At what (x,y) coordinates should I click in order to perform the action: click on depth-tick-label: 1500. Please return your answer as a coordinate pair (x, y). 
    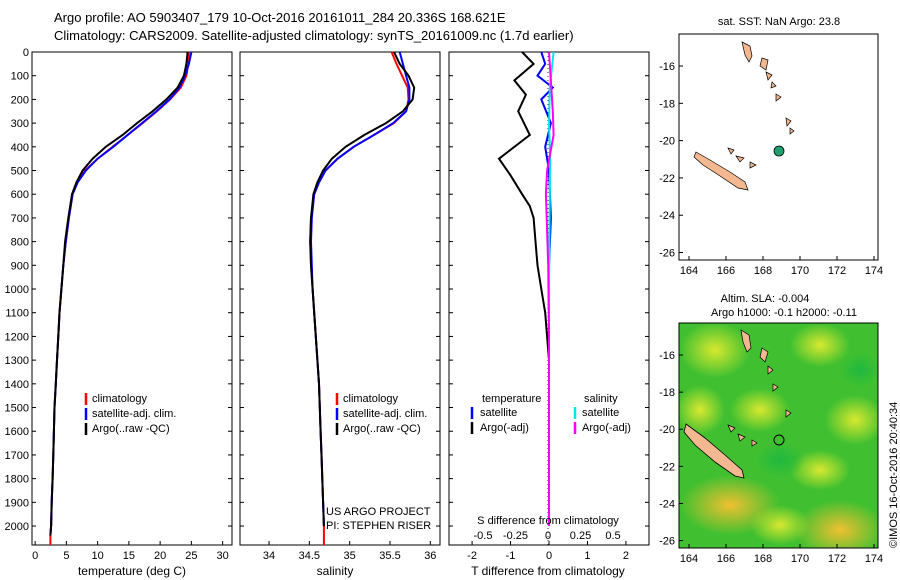
    Looking at the image, I should click on (17, 409).